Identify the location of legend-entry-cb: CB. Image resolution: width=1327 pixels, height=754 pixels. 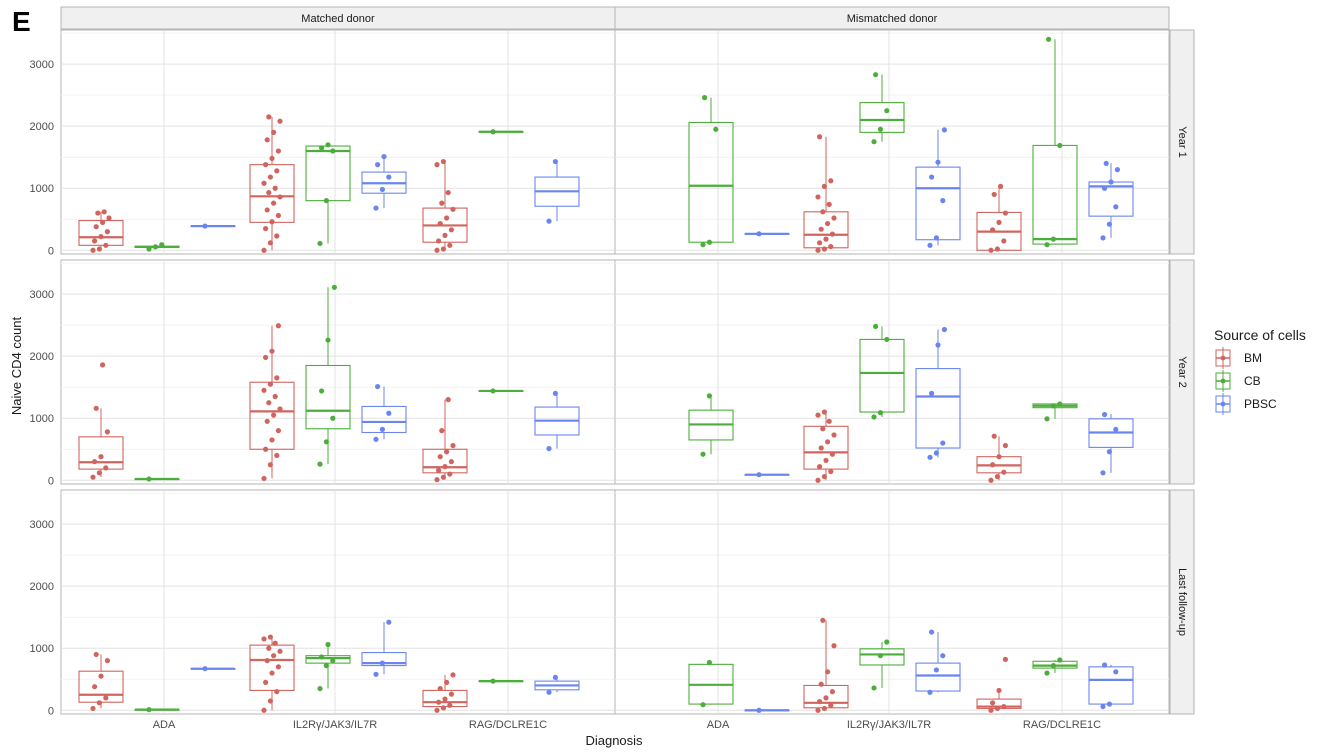
(1238, 381).